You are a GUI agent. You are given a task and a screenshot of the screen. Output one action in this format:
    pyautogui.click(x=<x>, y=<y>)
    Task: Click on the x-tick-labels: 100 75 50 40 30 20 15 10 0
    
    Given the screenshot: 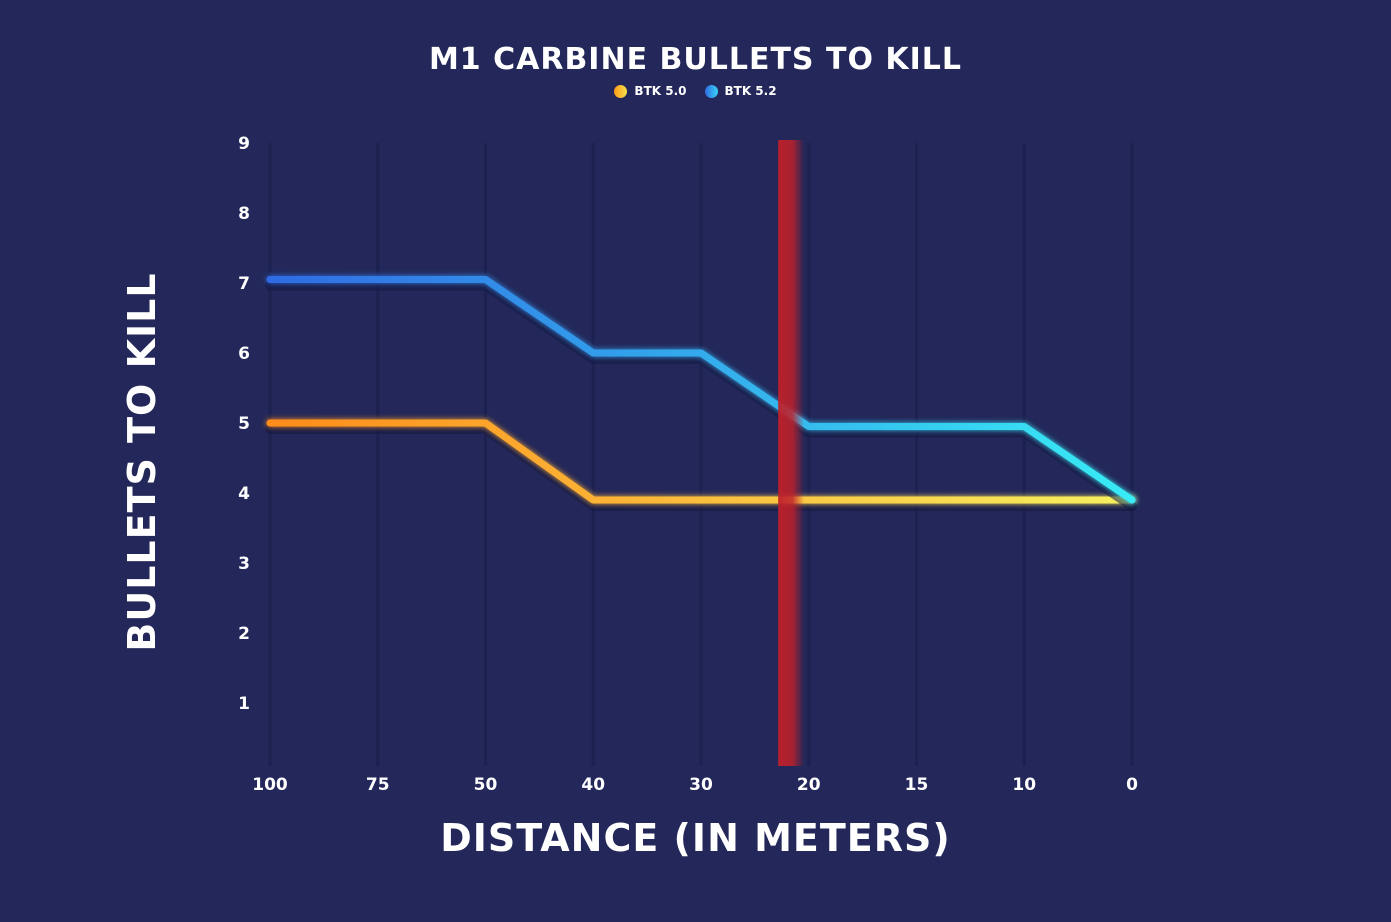 What is the action you would take?
    pyautogui.click(x=695, y=785)
    